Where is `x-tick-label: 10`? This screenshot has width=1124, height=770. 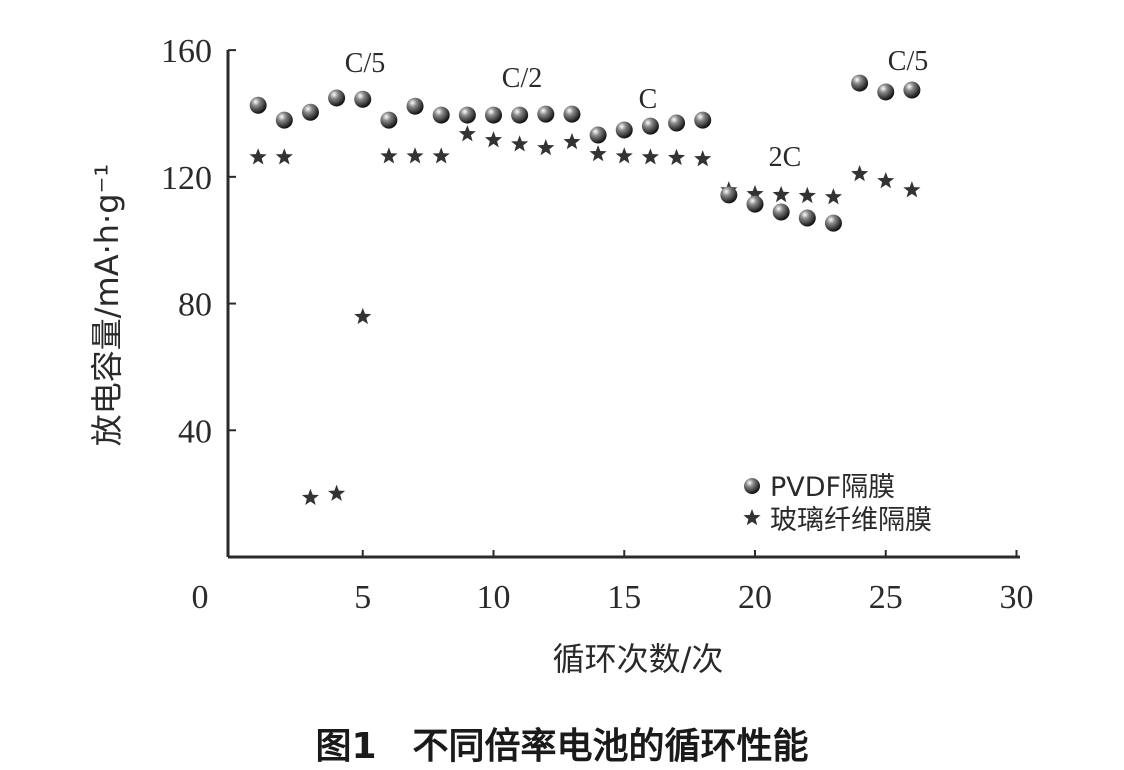
x-tick-label: 10 is located at coordinates (494, 597).